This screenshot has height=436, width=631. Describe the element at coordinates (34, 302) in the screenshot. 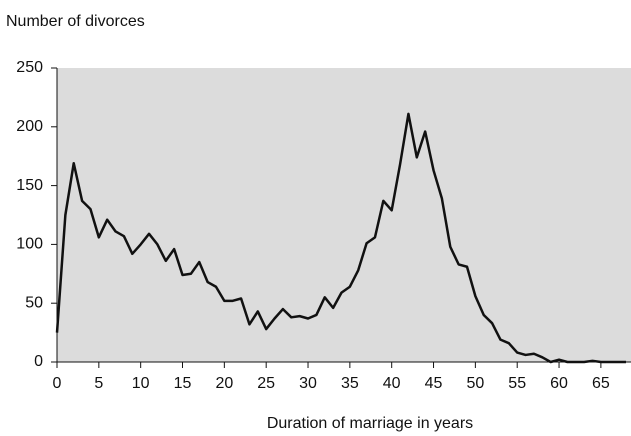

I see `y-tick-label: 50` at that location.